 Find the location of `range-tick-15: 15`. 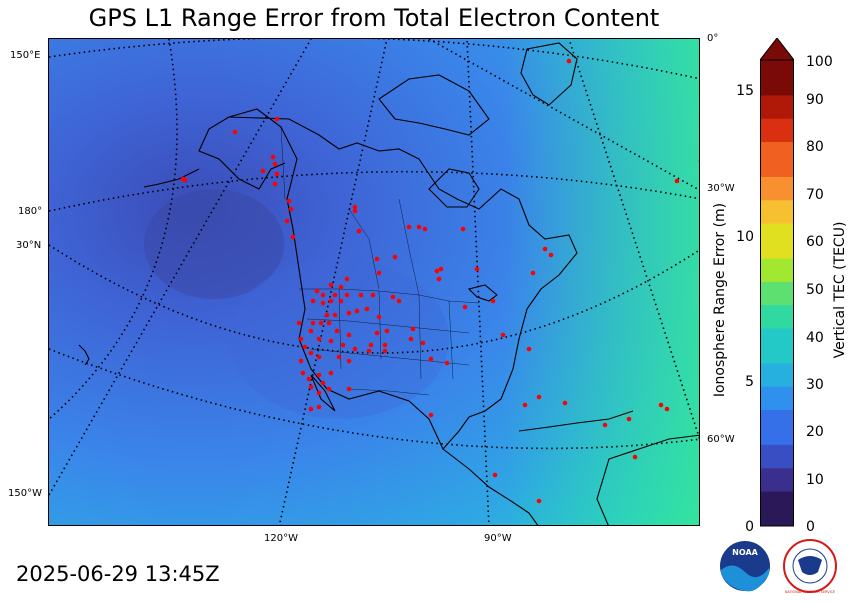

range-tick-15: 15 is located at coordinates (745, 91).